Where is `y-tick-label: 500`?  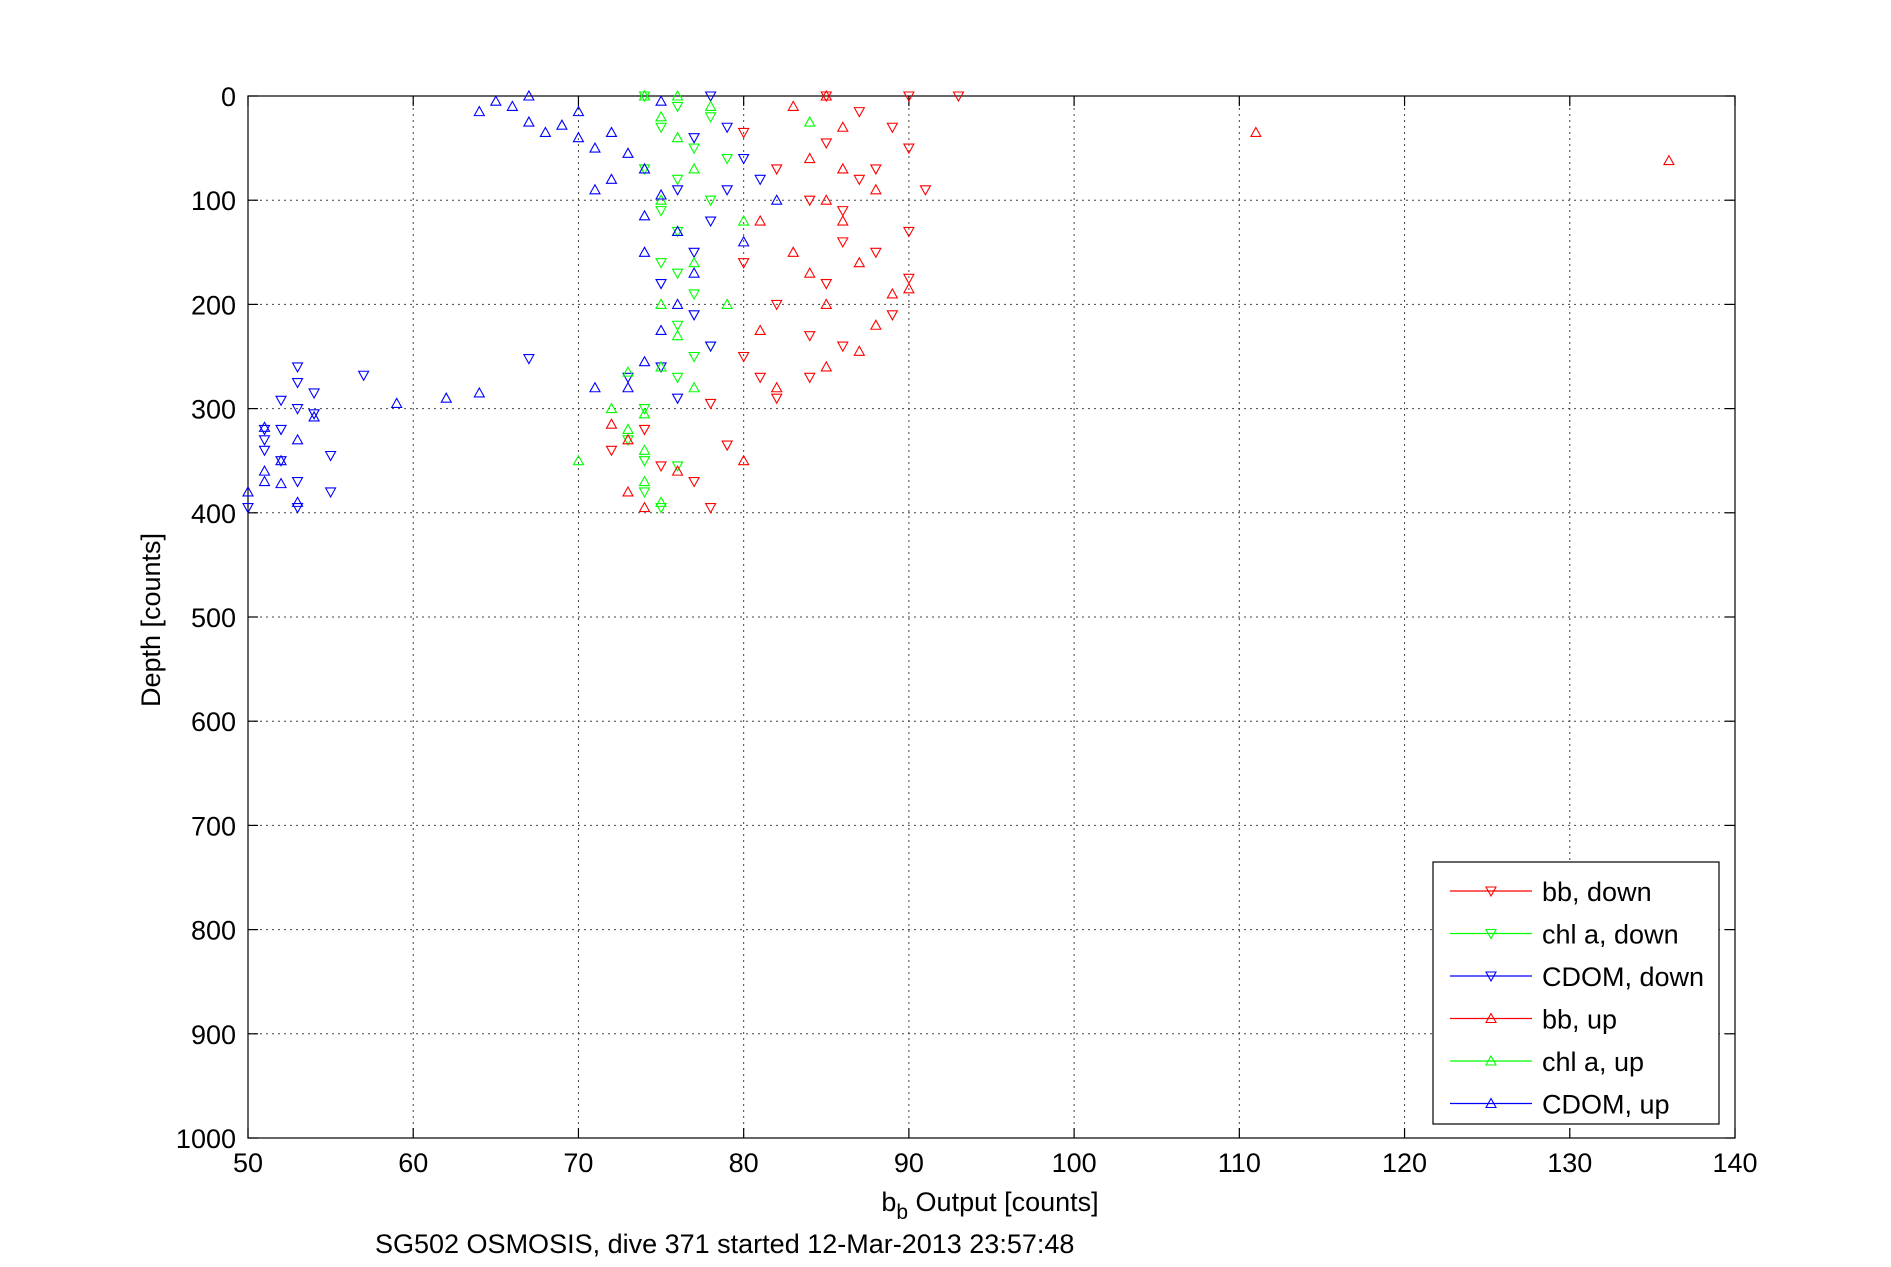 y-tick-label: 500 is located at coordinates (213, 618).